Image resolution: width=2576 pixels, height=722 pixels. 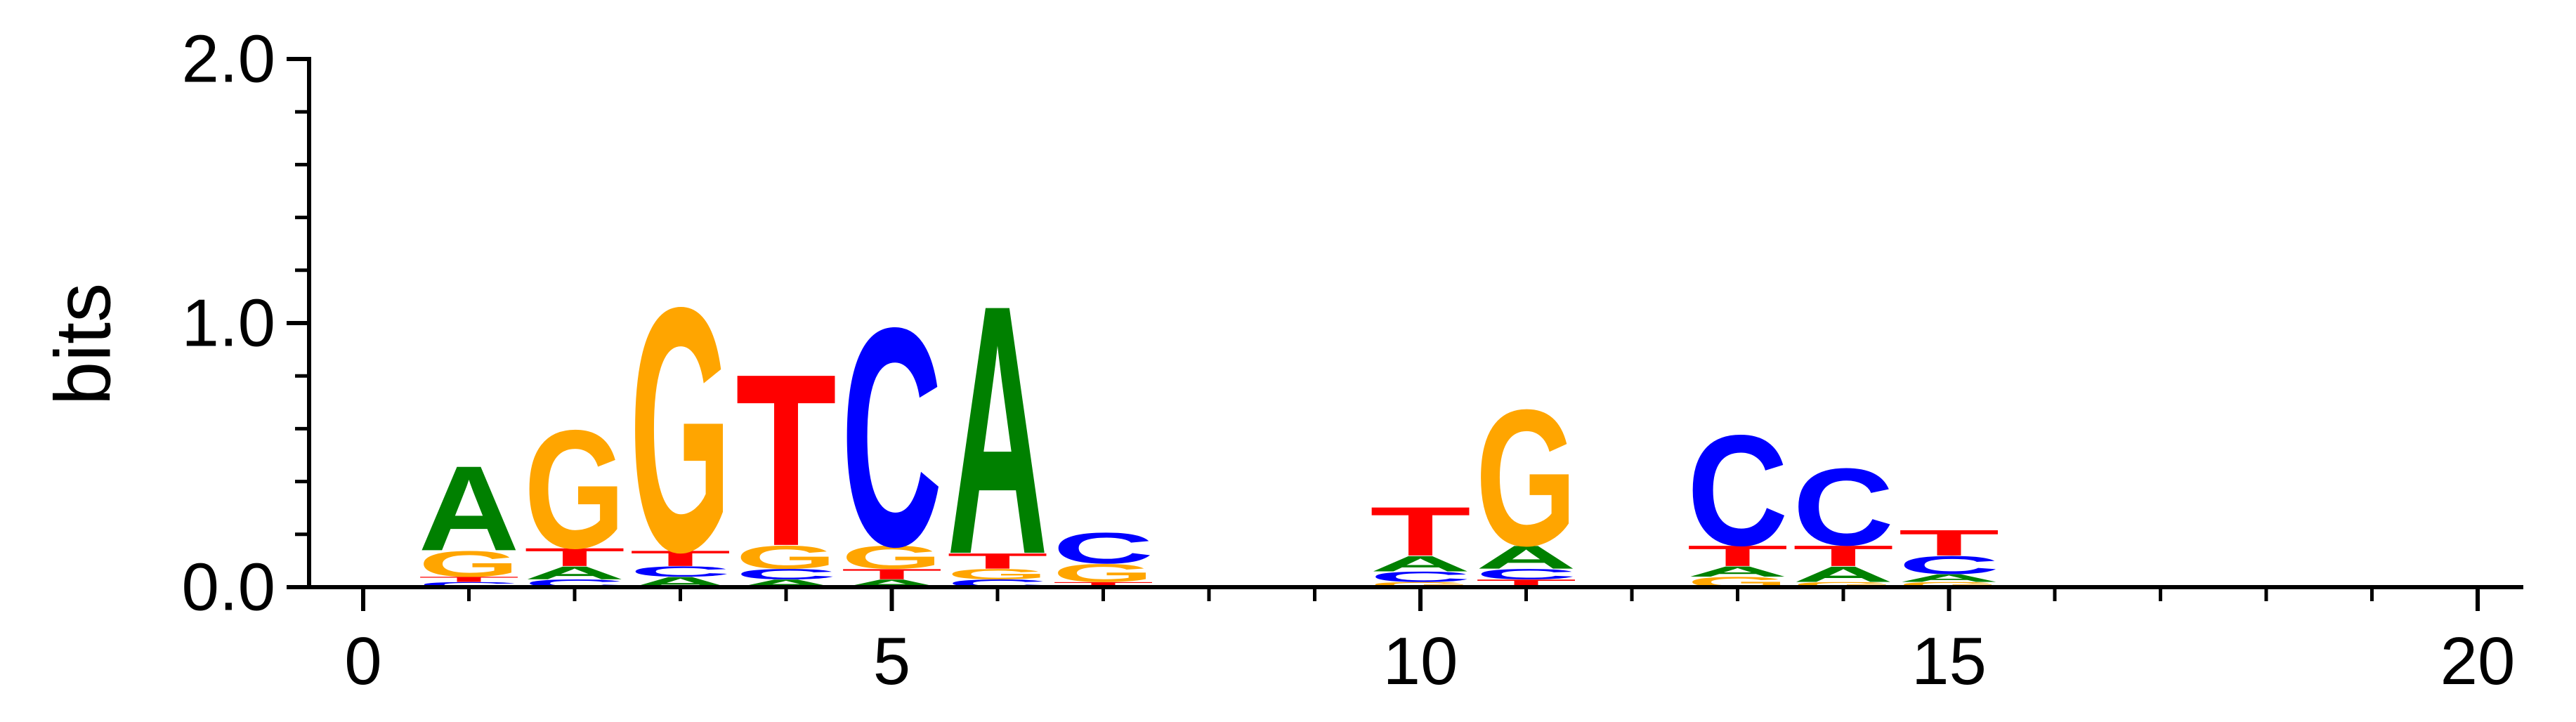 What do you see at coordinates (2478, 661) in the screenshot?
I see `x-tick-label: 20` at bounding box center [2478, 661].